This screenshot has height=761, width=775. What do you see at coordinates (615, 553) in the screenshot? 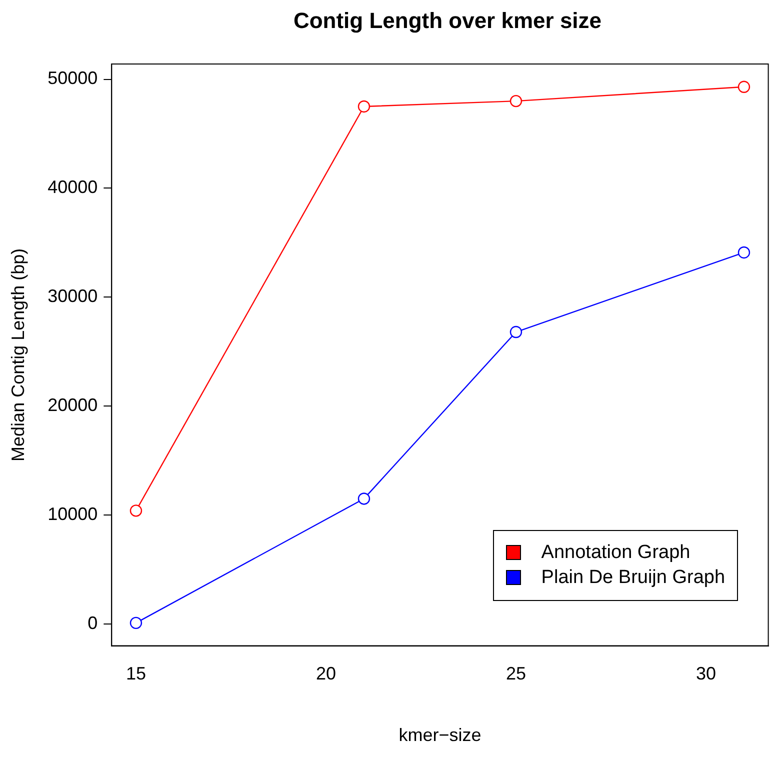
I see `legend-label: Annotation Graph` at bounding box center [615, 553].